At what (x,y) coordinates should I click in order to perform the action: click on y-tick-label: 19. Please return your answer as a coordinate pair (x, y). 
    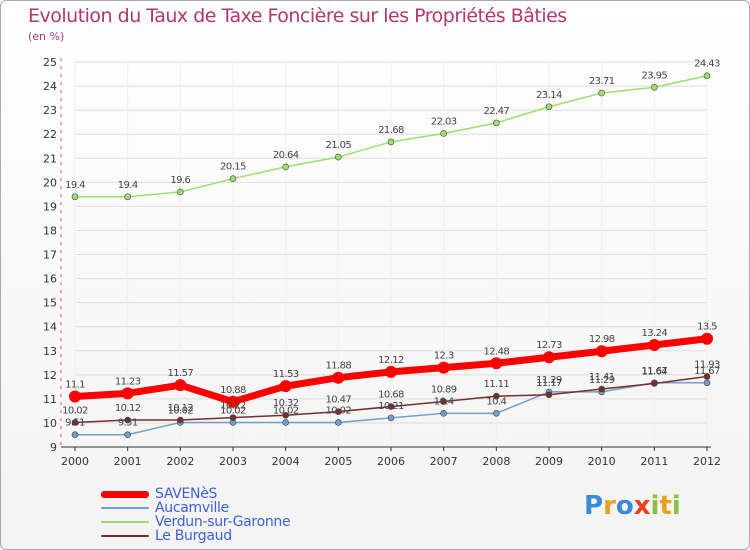
    Looking at the image, I should click on (50, 206).